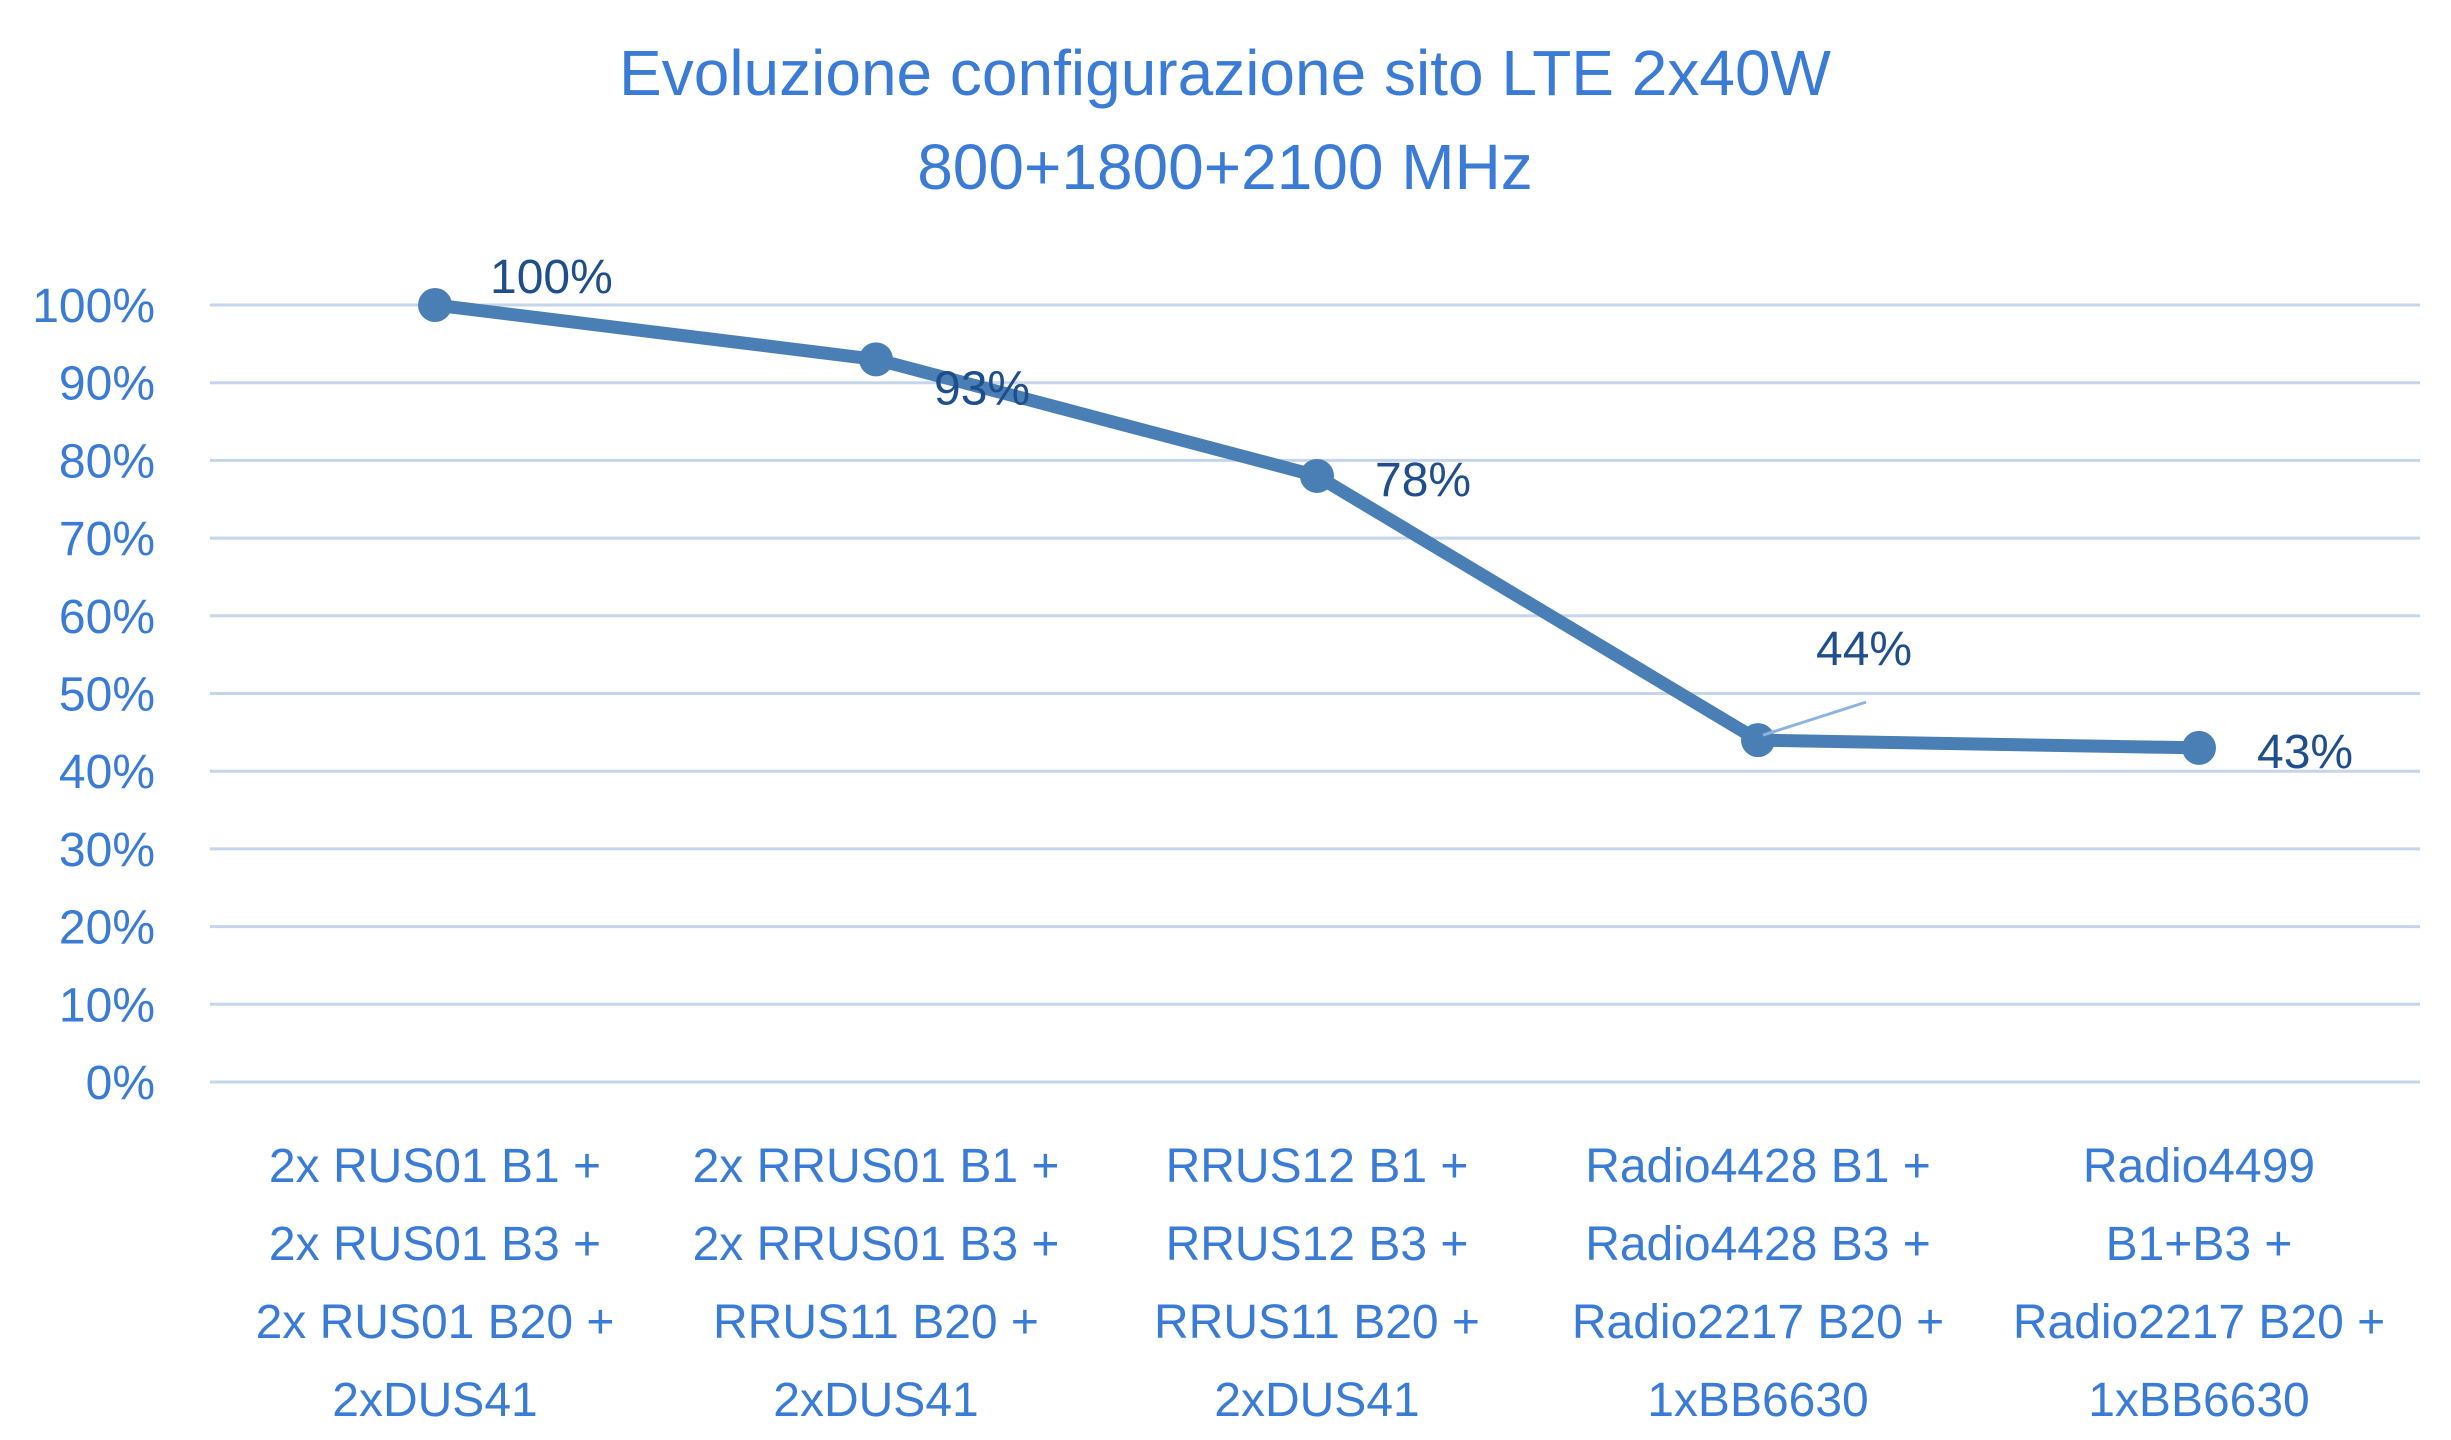 The height and width of the screenshot is (1440, 2451). What do you see at coordinates (107, 695) in the screenshot?
I see `y-tick-label: 50%` at bounding box center [107, 695].